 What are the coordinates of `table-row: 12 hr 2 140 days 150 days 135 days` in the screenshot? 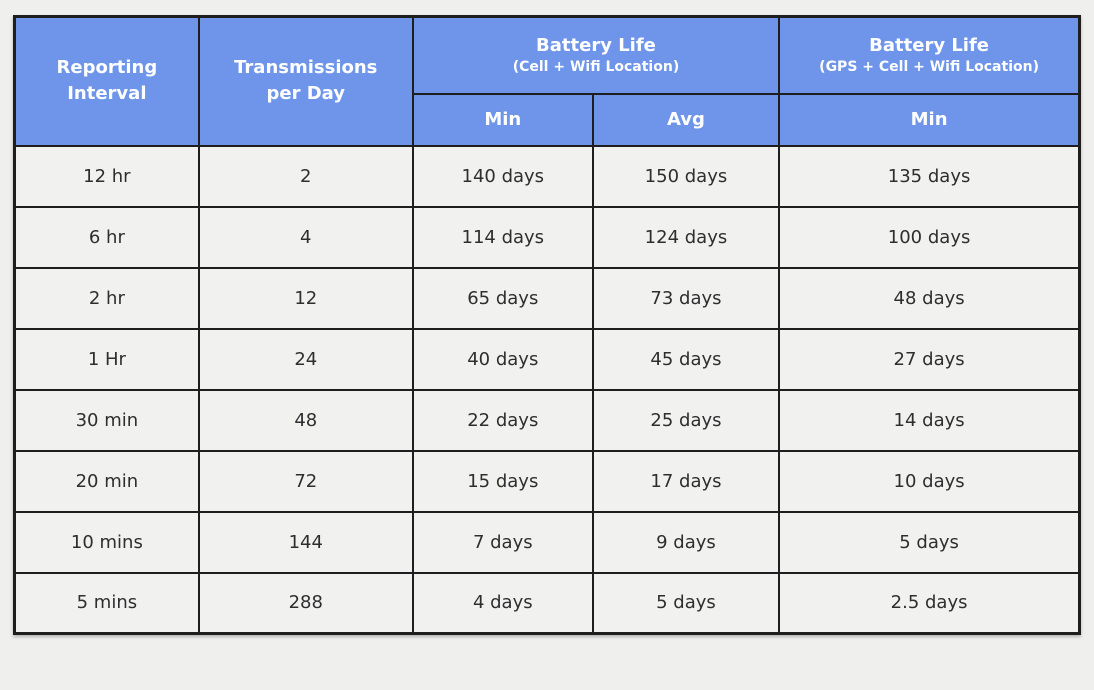 It's located at (547, 176).